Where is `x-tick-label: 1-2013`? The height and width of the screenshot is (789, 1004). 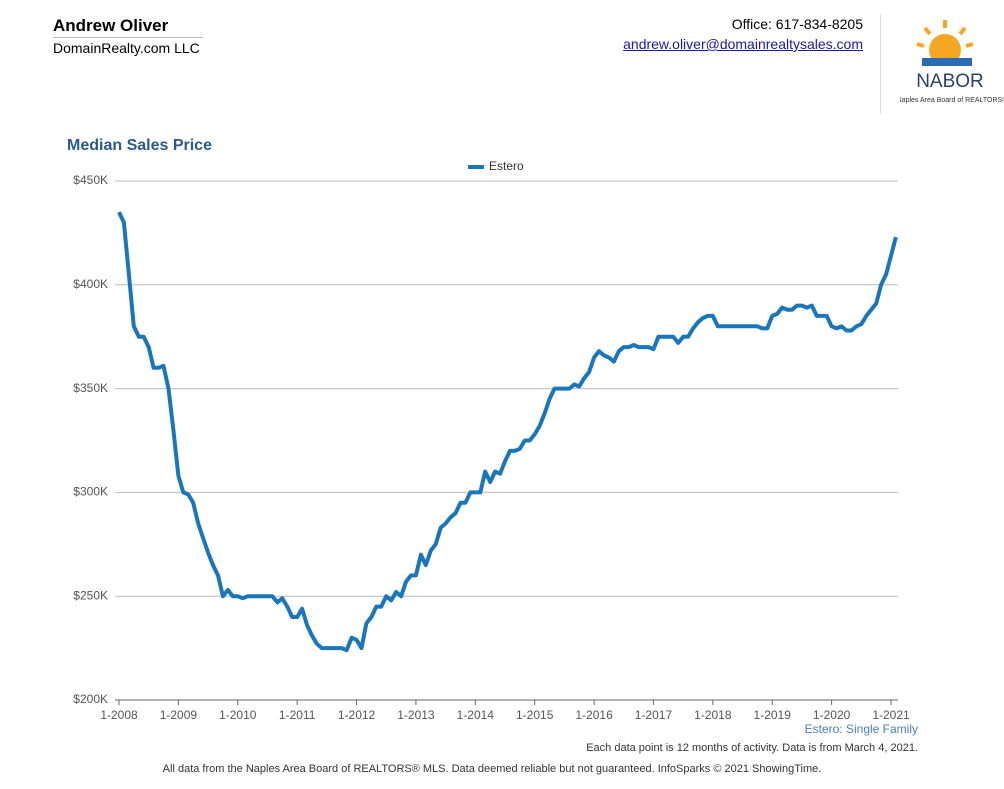 x-tick-label: 1-2013 is located at coordinates (416, 715).